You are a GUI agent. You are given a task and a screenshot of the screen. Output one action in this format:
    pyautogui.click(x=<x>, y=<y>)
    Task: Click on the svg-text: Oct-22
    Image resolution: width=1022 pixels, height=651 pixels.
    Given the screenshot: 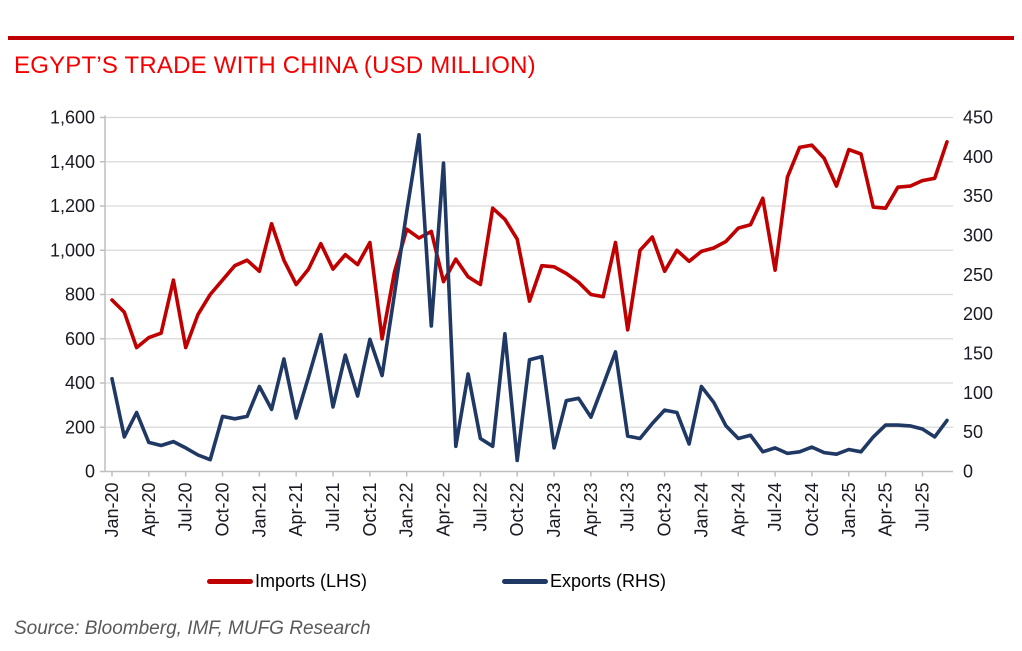 What is the action you would take?
    pyautogui.click(x=517, y=510)
    